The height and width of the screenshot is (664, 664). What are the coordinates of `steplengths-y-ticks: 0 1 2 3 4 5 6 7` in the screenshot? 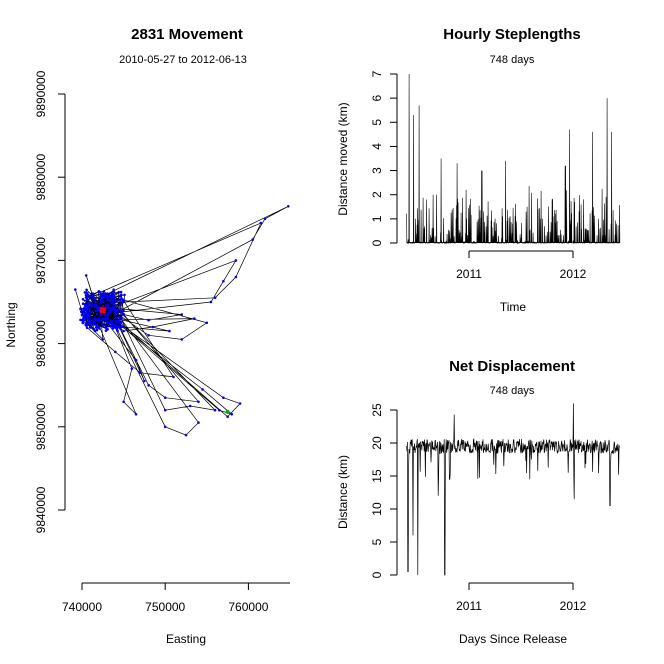 It's located at (383, 158).